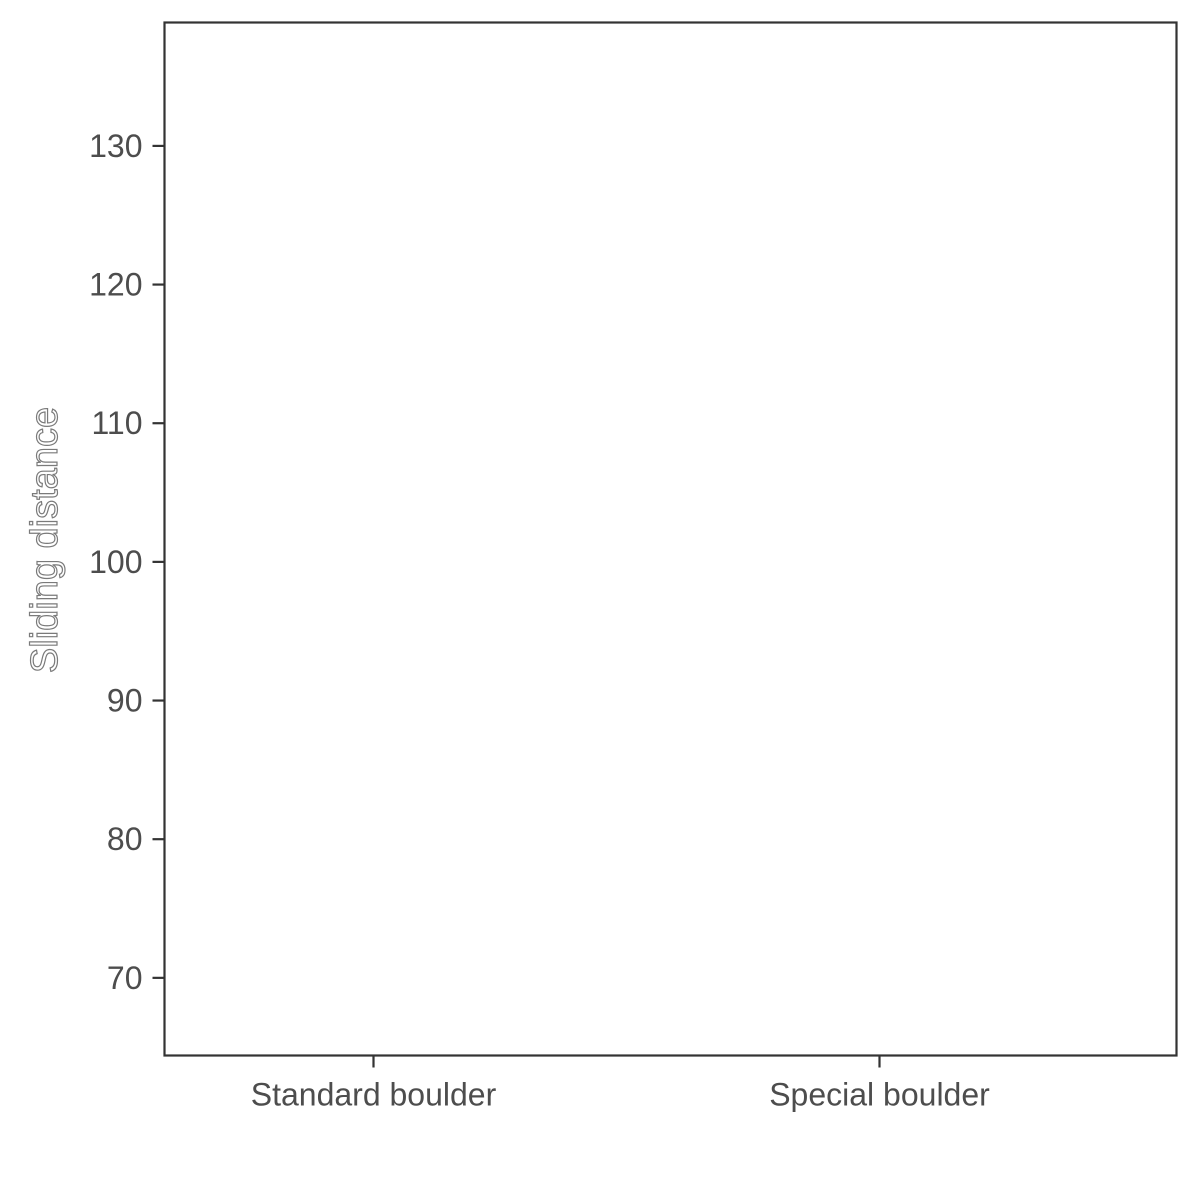 The image size is (1200, 1200). What do you see at coordinates (115, 562) in the screenshot?
I see `y-tick-label: 100` at bounding box center [115, 562].